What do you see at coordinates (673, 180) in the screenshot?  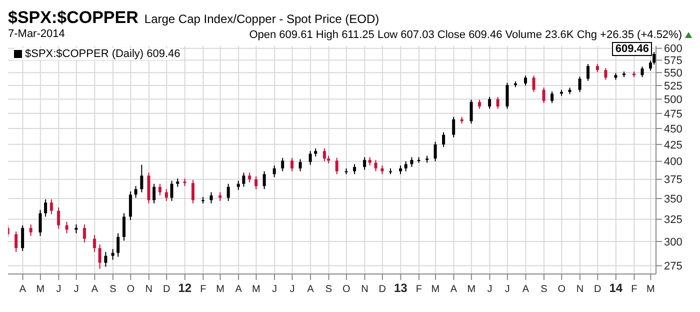 I see `y-tick-label: 375` at bounding box center [673, 180].